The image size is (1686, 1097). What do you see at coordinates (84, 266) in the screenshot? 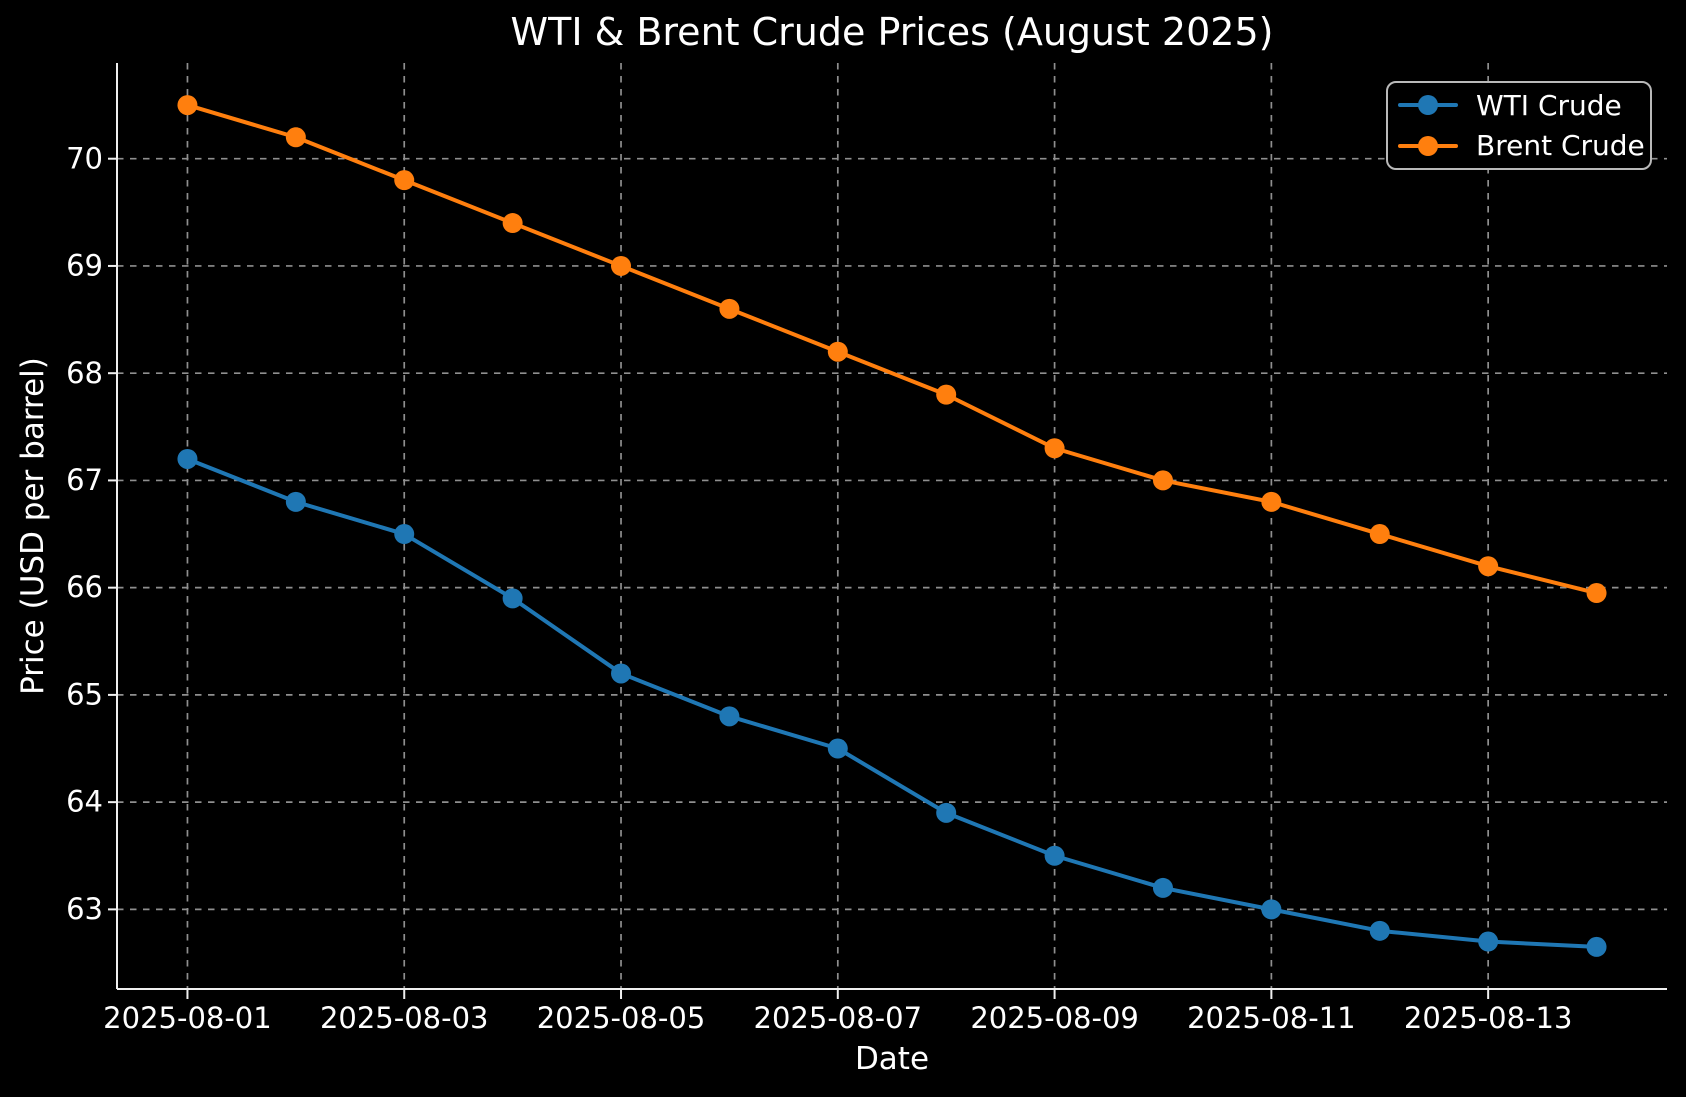
I see `y-tick-label: 69` at bounding box center [84, 266].